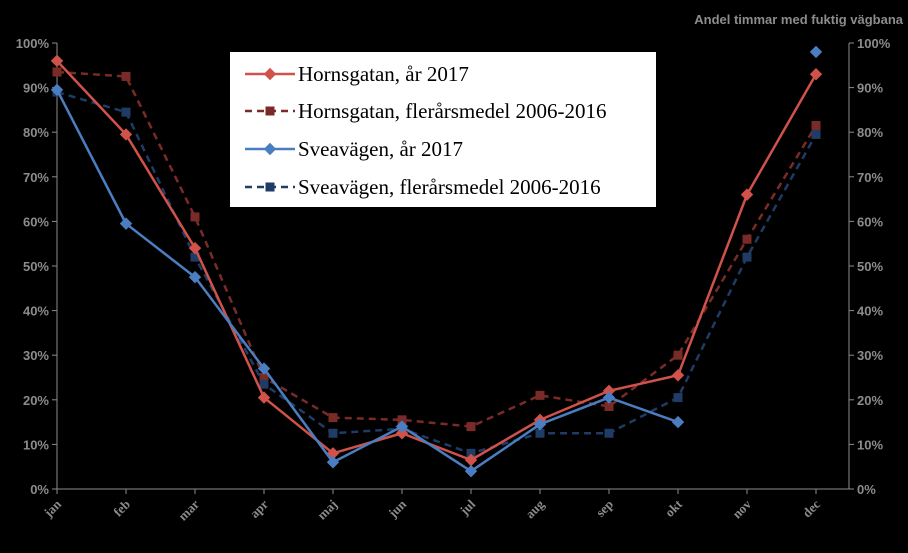 This screenshot has height=553, width=908. I want to click on y-tick-label-left: 90%, so click(36, 88).